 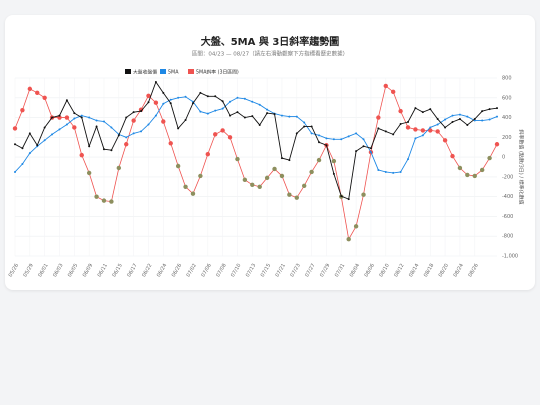 I want to click on y-tick-label: -200, so click(x=507, y=177).